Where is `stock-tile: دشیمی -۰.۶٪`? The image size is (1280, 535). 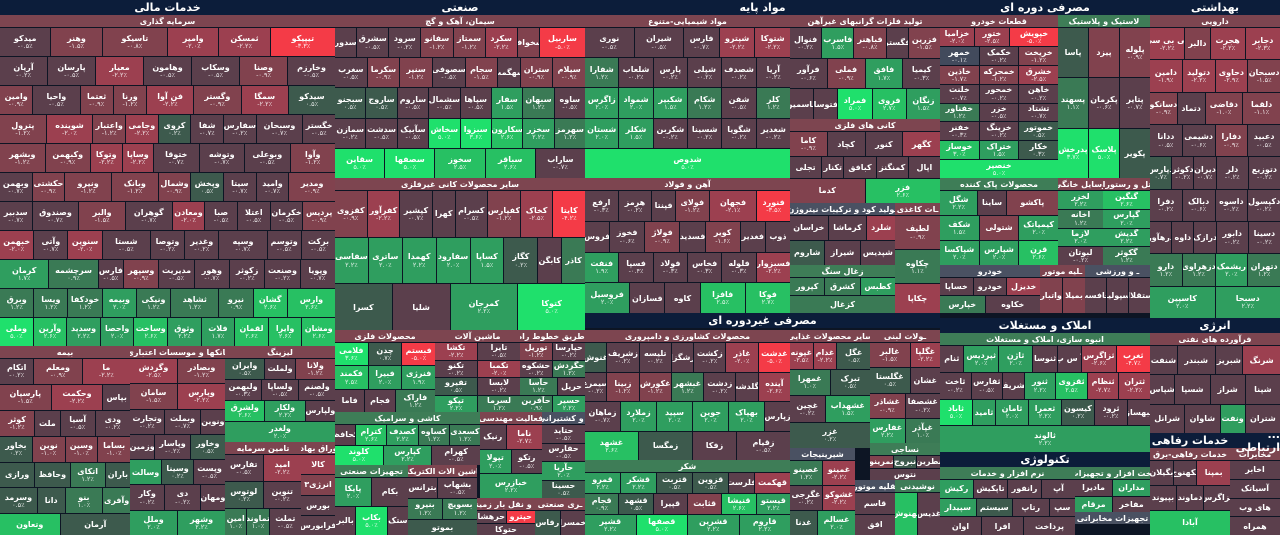
stock-tile: دشیمی -۰.۶٪ is located at coordinates (1198, 140).